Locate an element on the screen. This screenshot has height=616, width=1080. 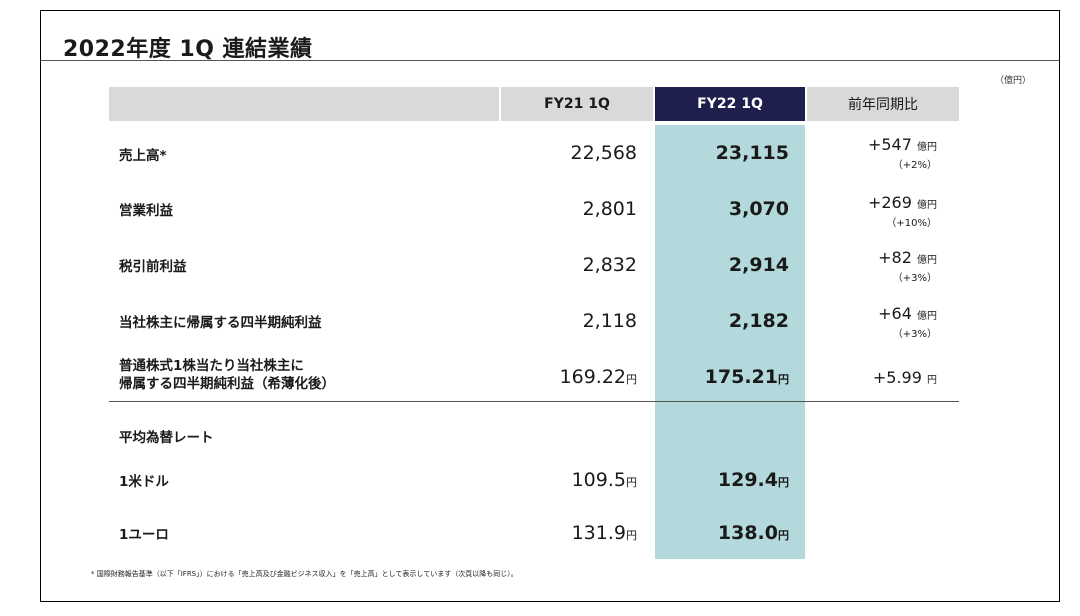
usd-fy21: 109.5円 is located at coordinates (569, 480).